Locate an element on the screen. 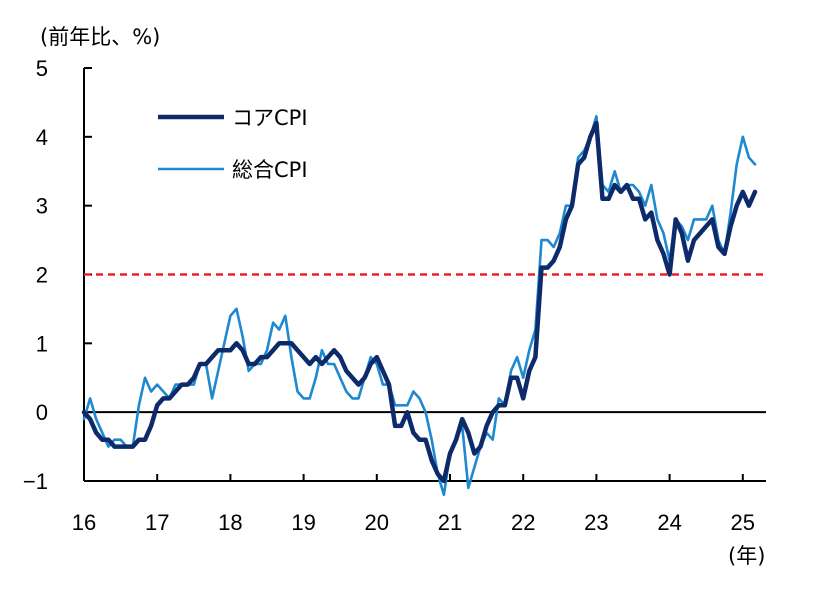 The height and width of the screenshot is (592, 826). x-tick-label: 20 is located at coordinates (377, 522).